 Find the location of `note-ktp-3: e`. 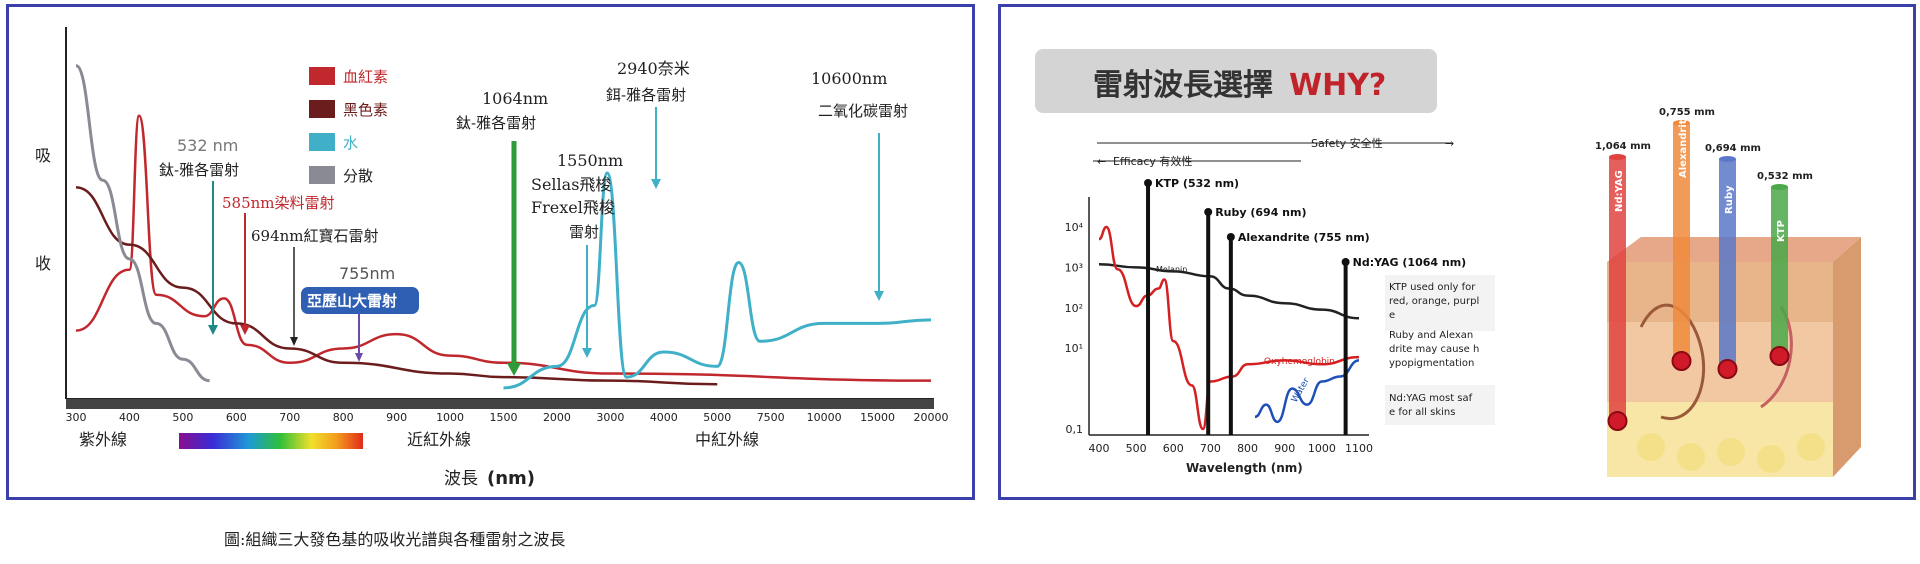

note-ktp-3: e is located at coordinates (1392, 315).